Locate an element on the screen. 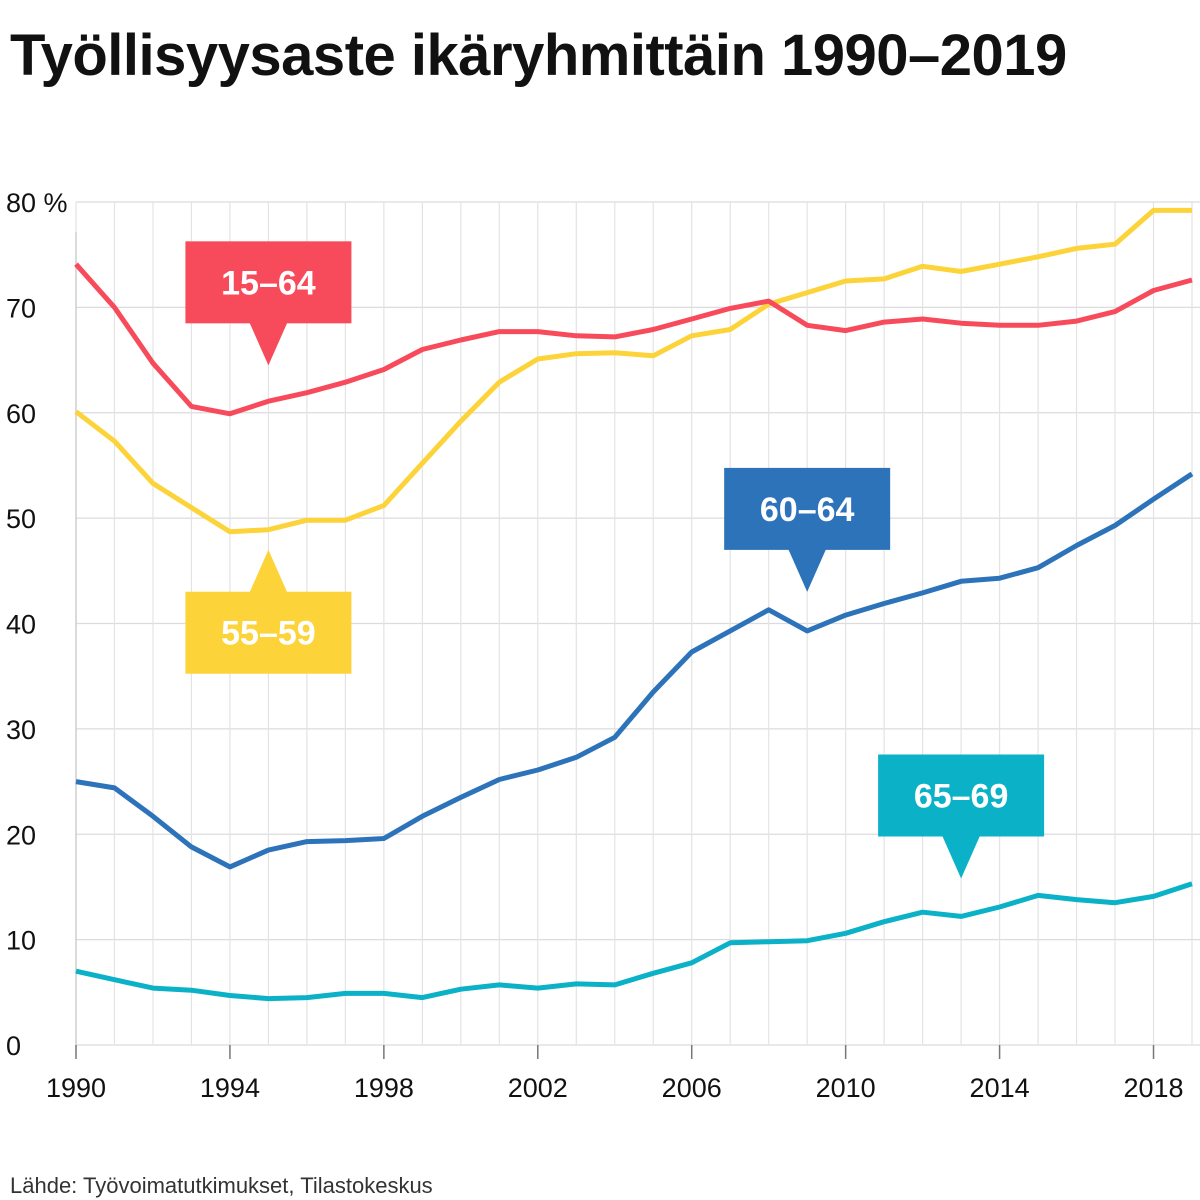  callout-label: 15–64 is located at coordinates (268, 283).